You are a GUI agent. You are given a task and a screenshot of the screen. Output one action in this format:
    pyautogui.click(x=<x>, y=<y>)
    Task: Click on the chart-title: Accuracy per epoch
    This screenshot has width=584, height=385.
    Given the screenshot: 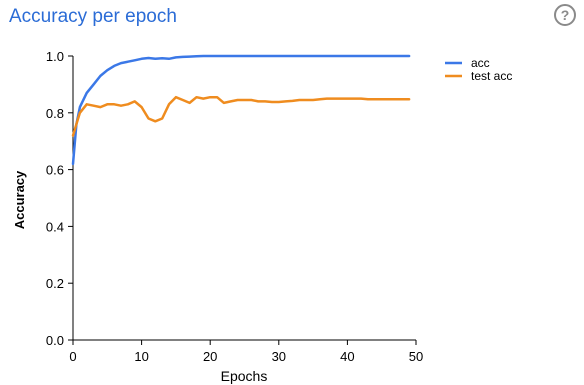 What is the action you would take?
    pyautogui.click(x=93, y=16)
    